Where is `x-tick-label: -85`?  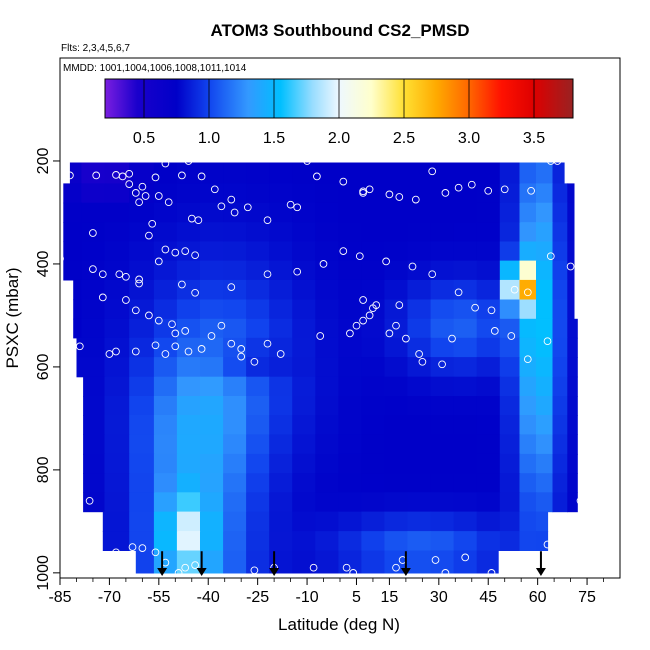 x-tick-label: -85 is located at coordinates (59, 597).